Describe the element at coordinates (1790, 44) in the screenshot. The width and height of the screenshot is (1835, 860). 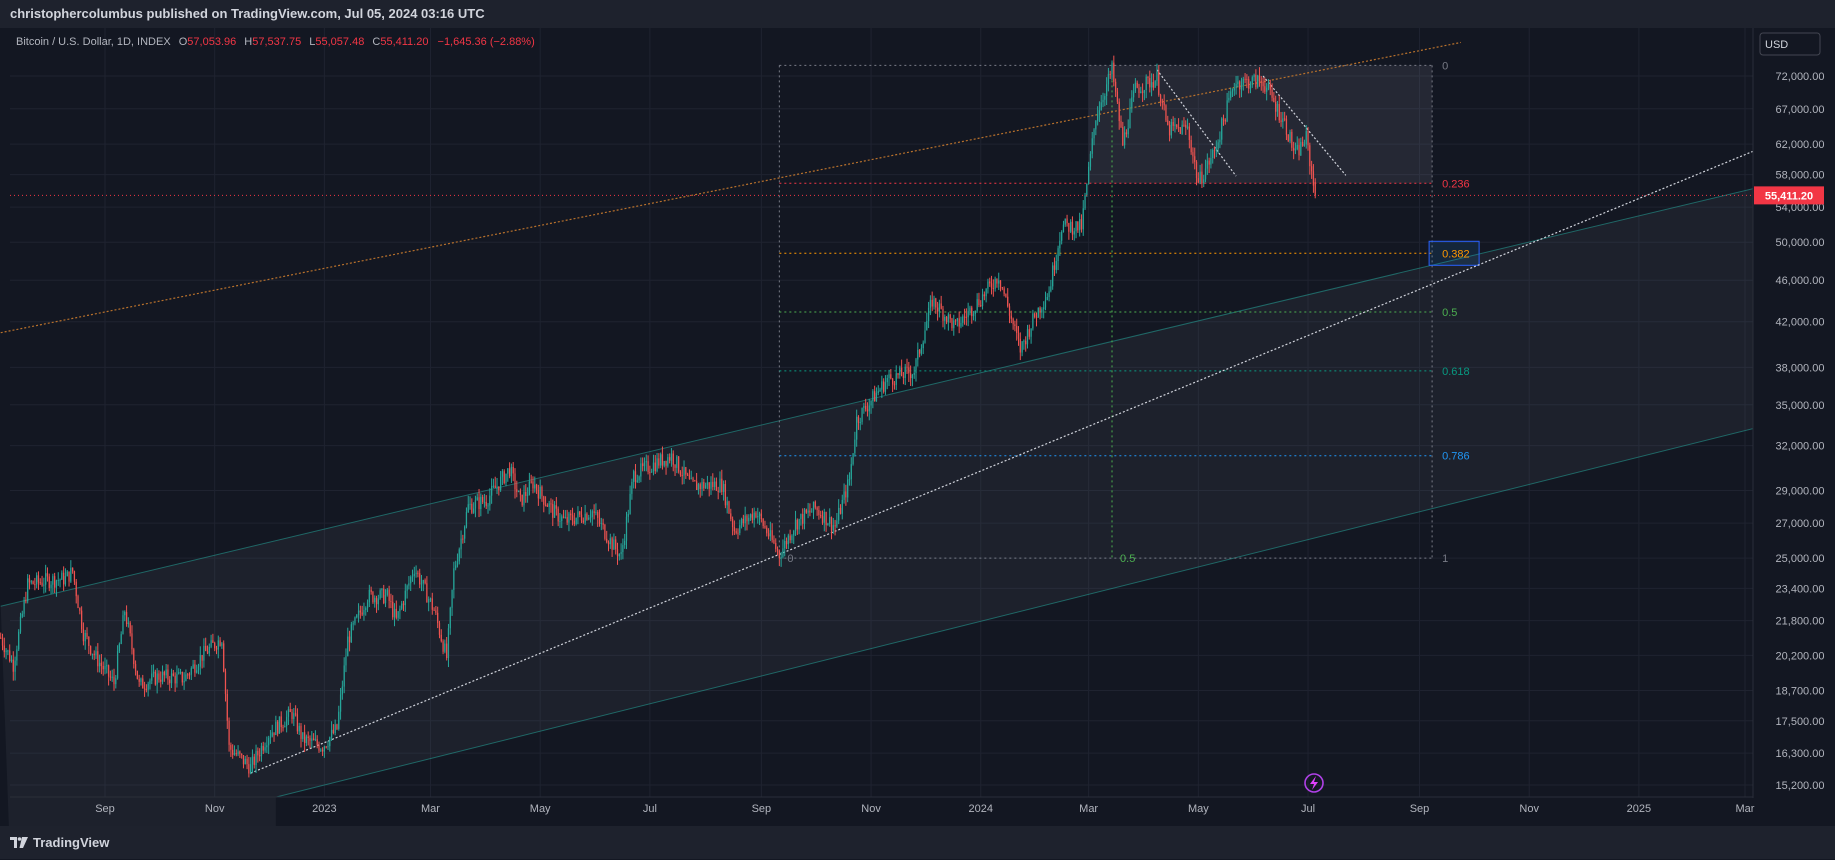
I see `currency-button: USD` at that location.